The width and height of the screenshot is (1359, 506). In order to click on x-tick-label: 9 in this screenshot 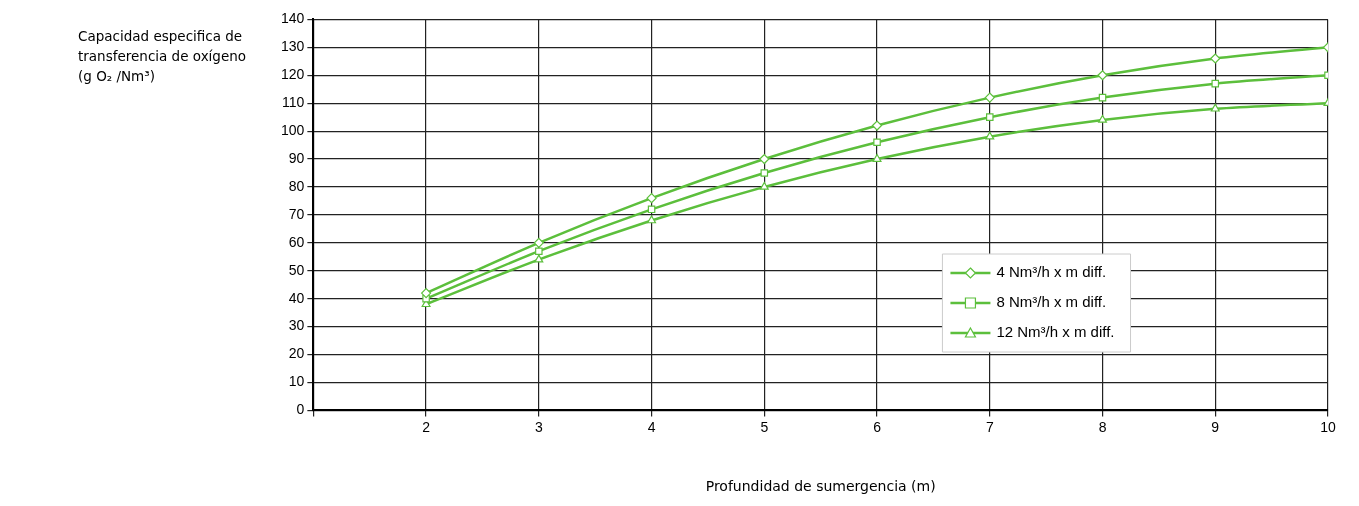, I will do `click(1215, 426)`.